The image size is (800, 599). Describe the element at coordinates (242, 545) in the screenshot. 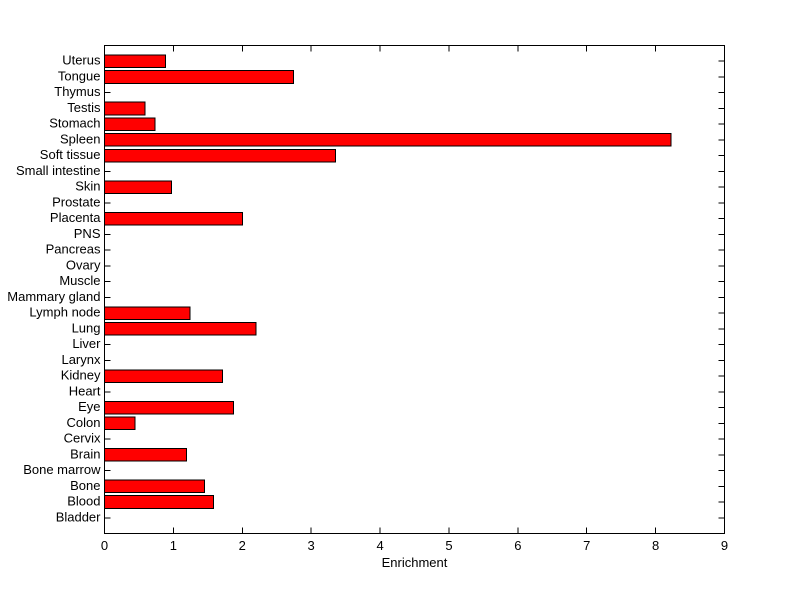

I see `svg-text: 2` at that location.